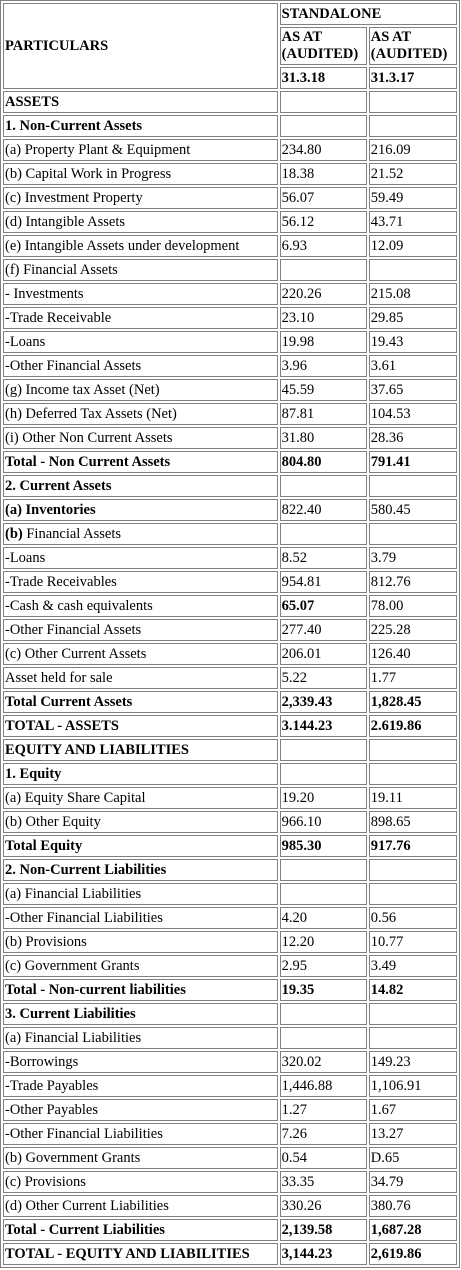 The height and width of the screenshot is (1270, 461). Describe the element at coordinates (323, 702) in the screenshot. I see `value-2018: 2,339.43` at that location.